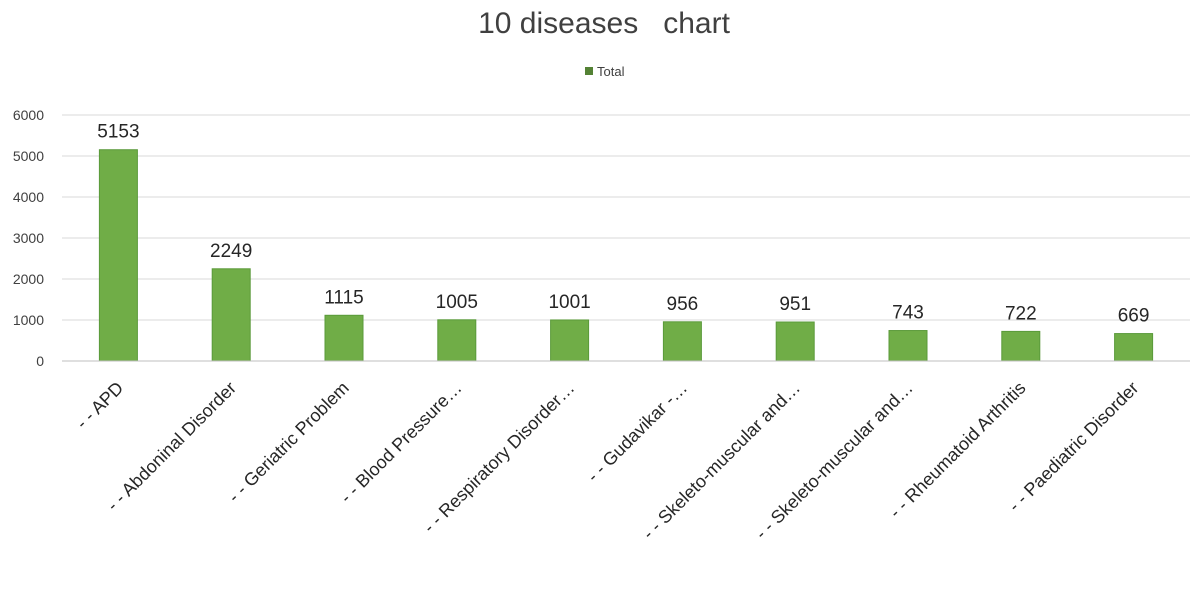  Describe the element at coordinates (1134, 316) in the screenshot. I see `data-label: 669` at that location.